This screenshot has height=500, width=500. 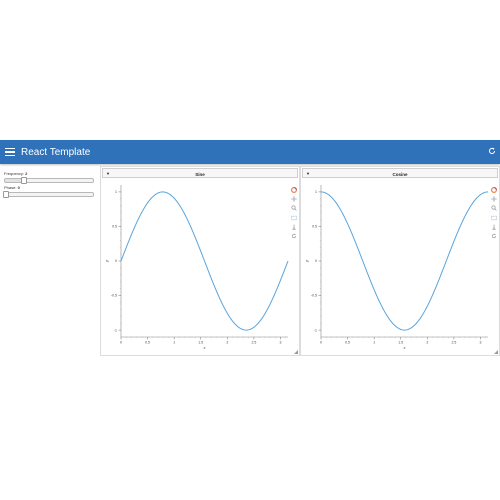 I want to click on phase-slider-handle, so click(x=6, y=194).